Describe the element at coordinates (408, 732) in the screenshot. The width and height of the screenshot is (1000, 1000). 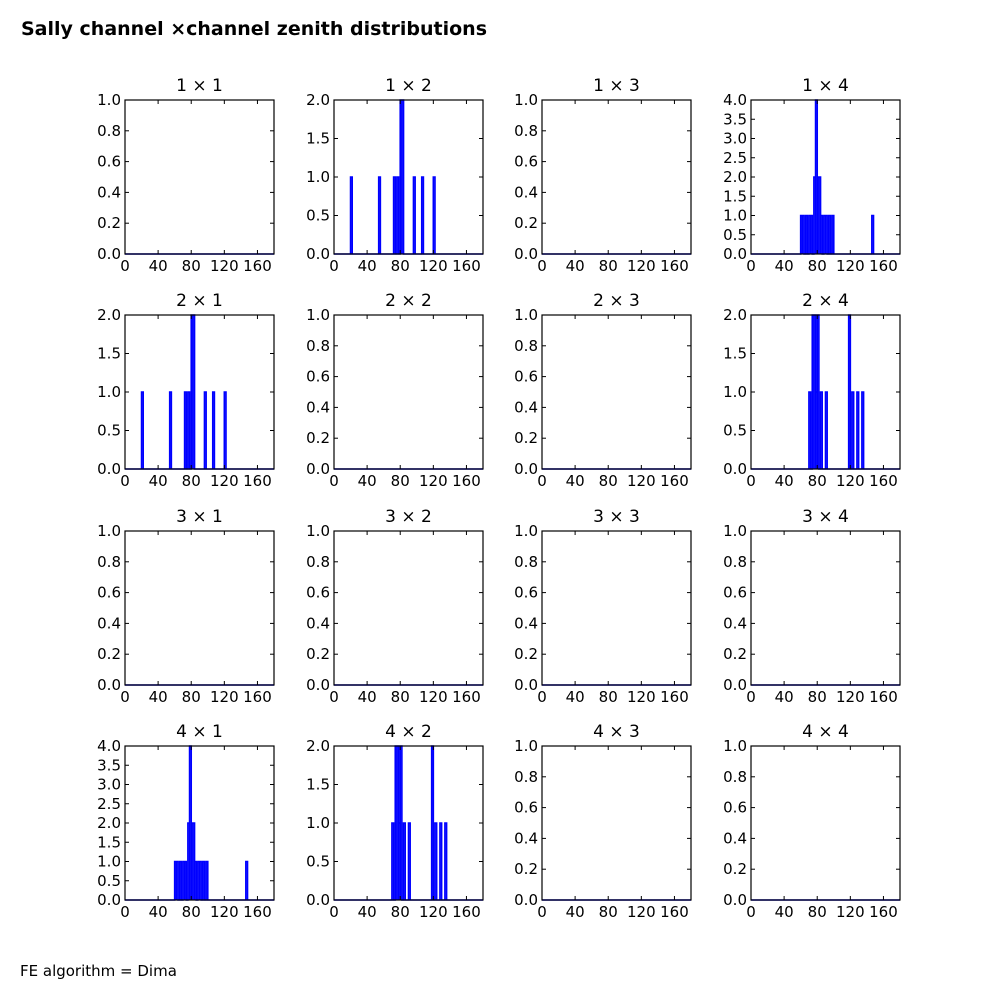
I see `subplot-title: 4 × 2` at that location.